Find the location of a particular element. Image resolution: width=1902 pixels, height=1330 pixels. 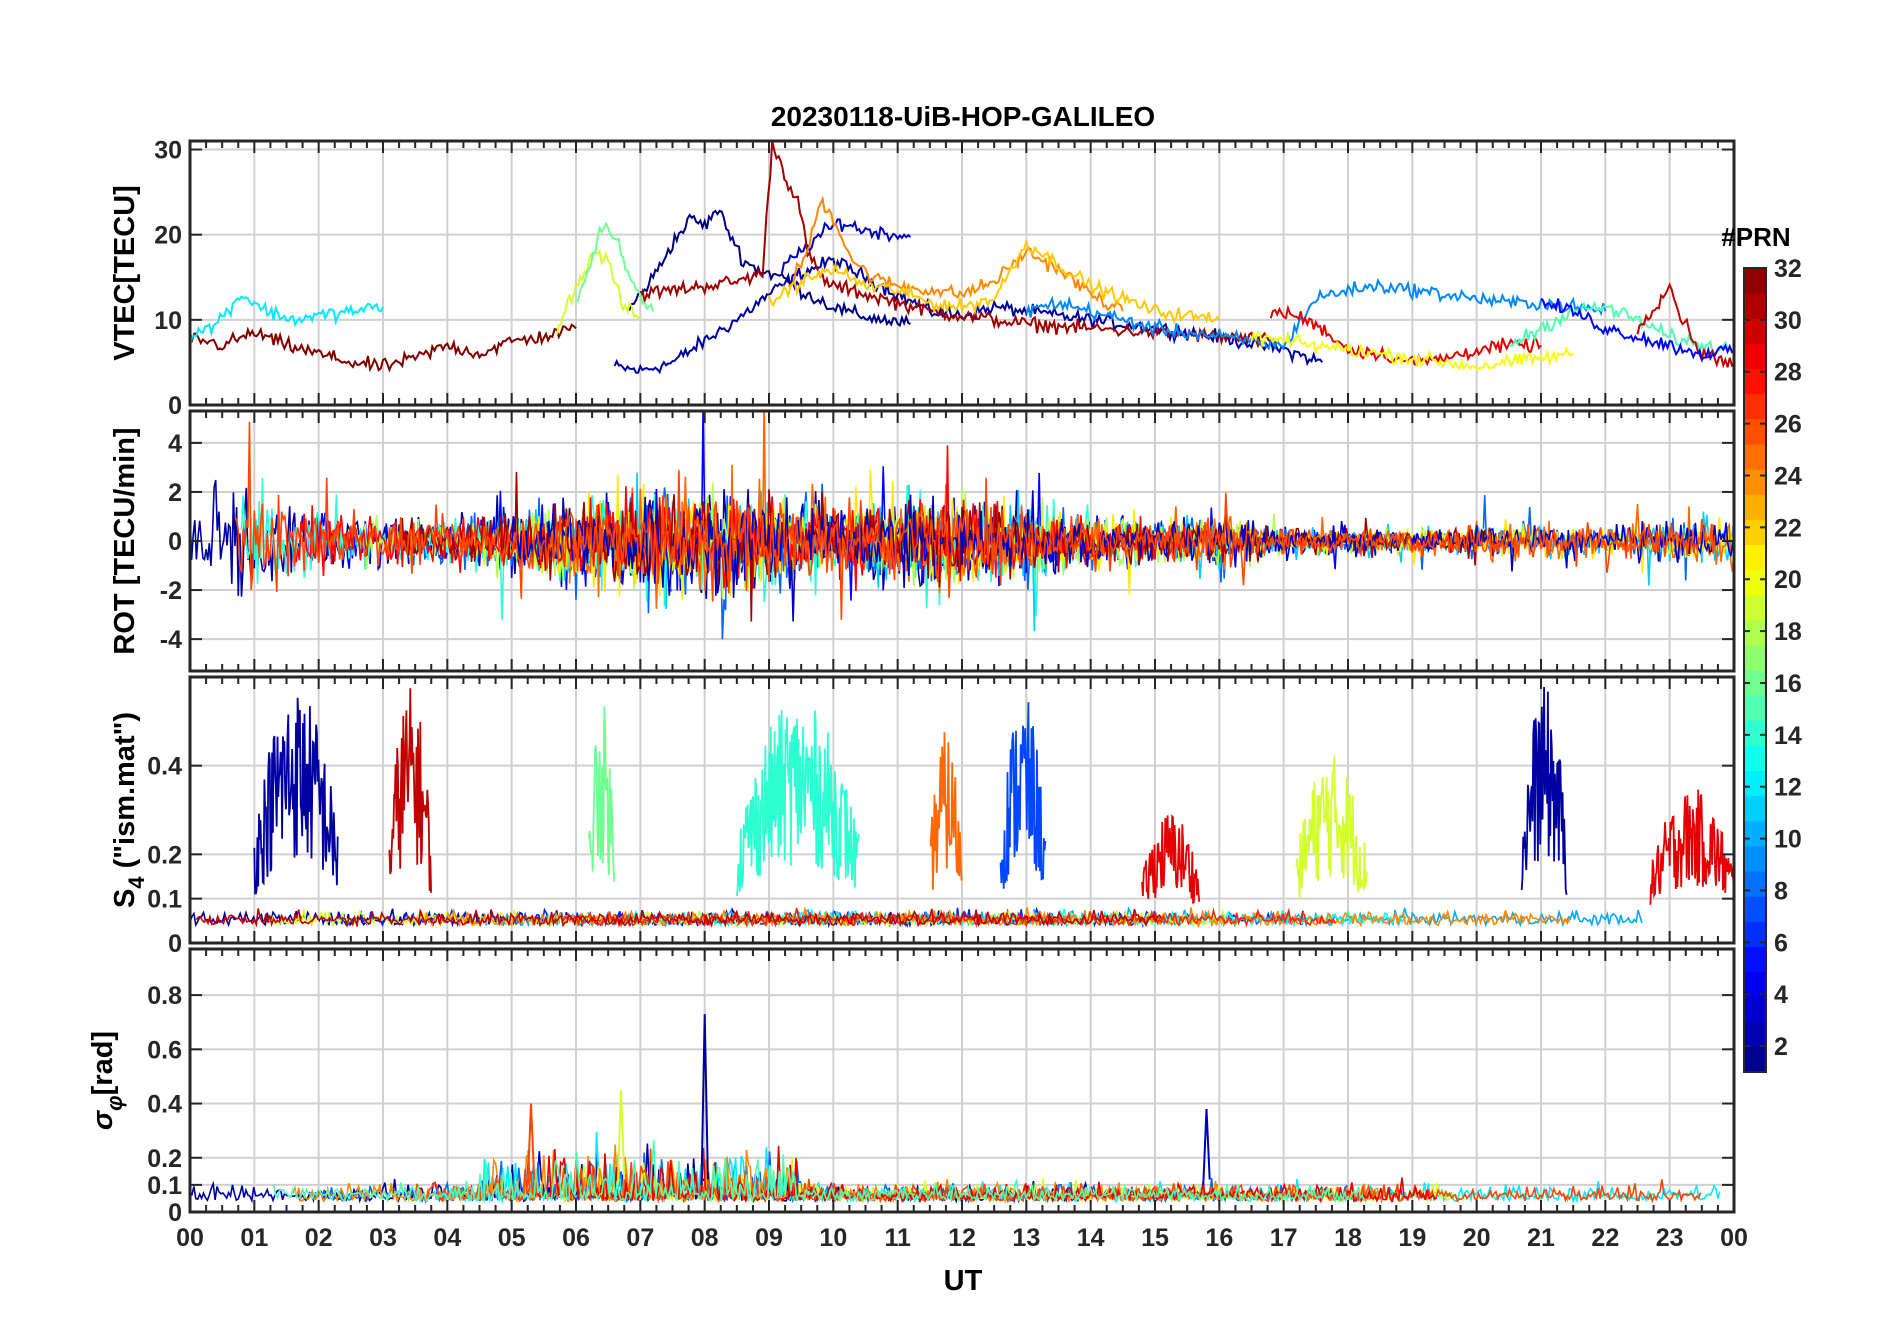

x-tick-label: 20 is located at coordinates (1477, 1238).